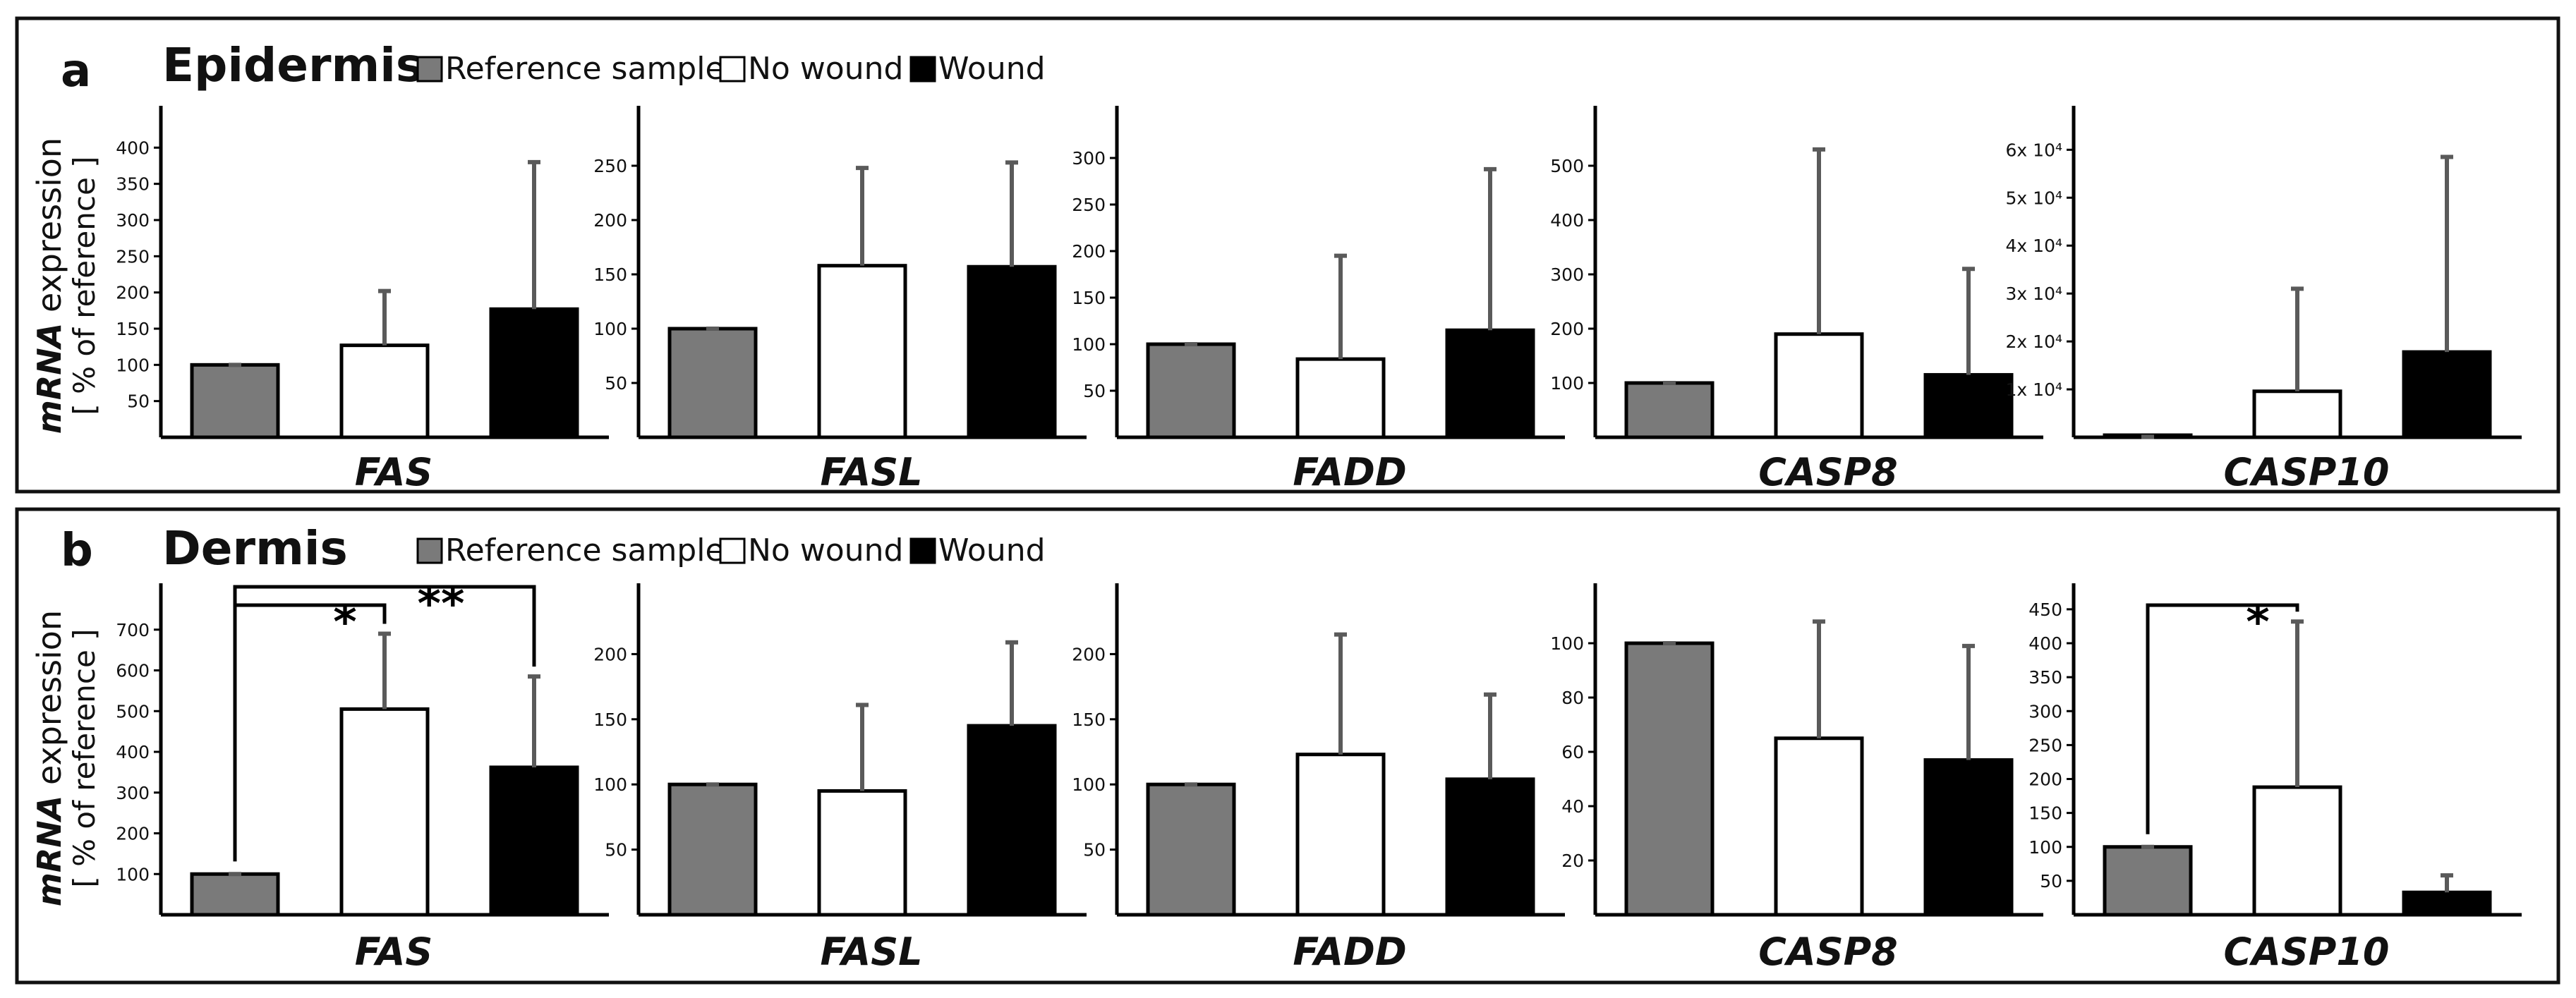 This screenshot has height=998, width=2576. What do you see at coordinates (133, 671) in the screenshot?
I see `y-tick-label: 600` at bounding box center [133, 671].